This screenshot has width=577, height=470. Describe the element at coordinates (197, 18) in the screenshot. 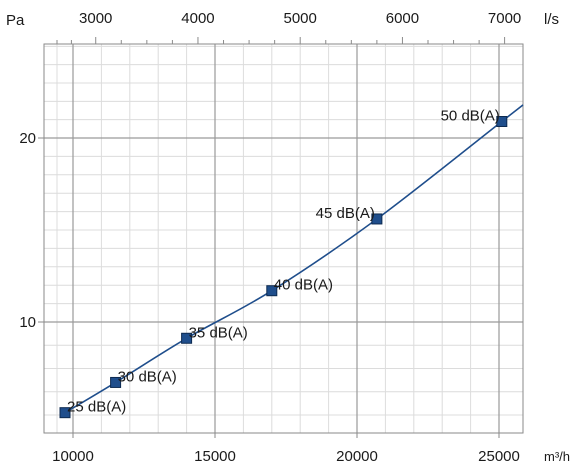

I see `top-axis-tick-label: 4000` at that location.